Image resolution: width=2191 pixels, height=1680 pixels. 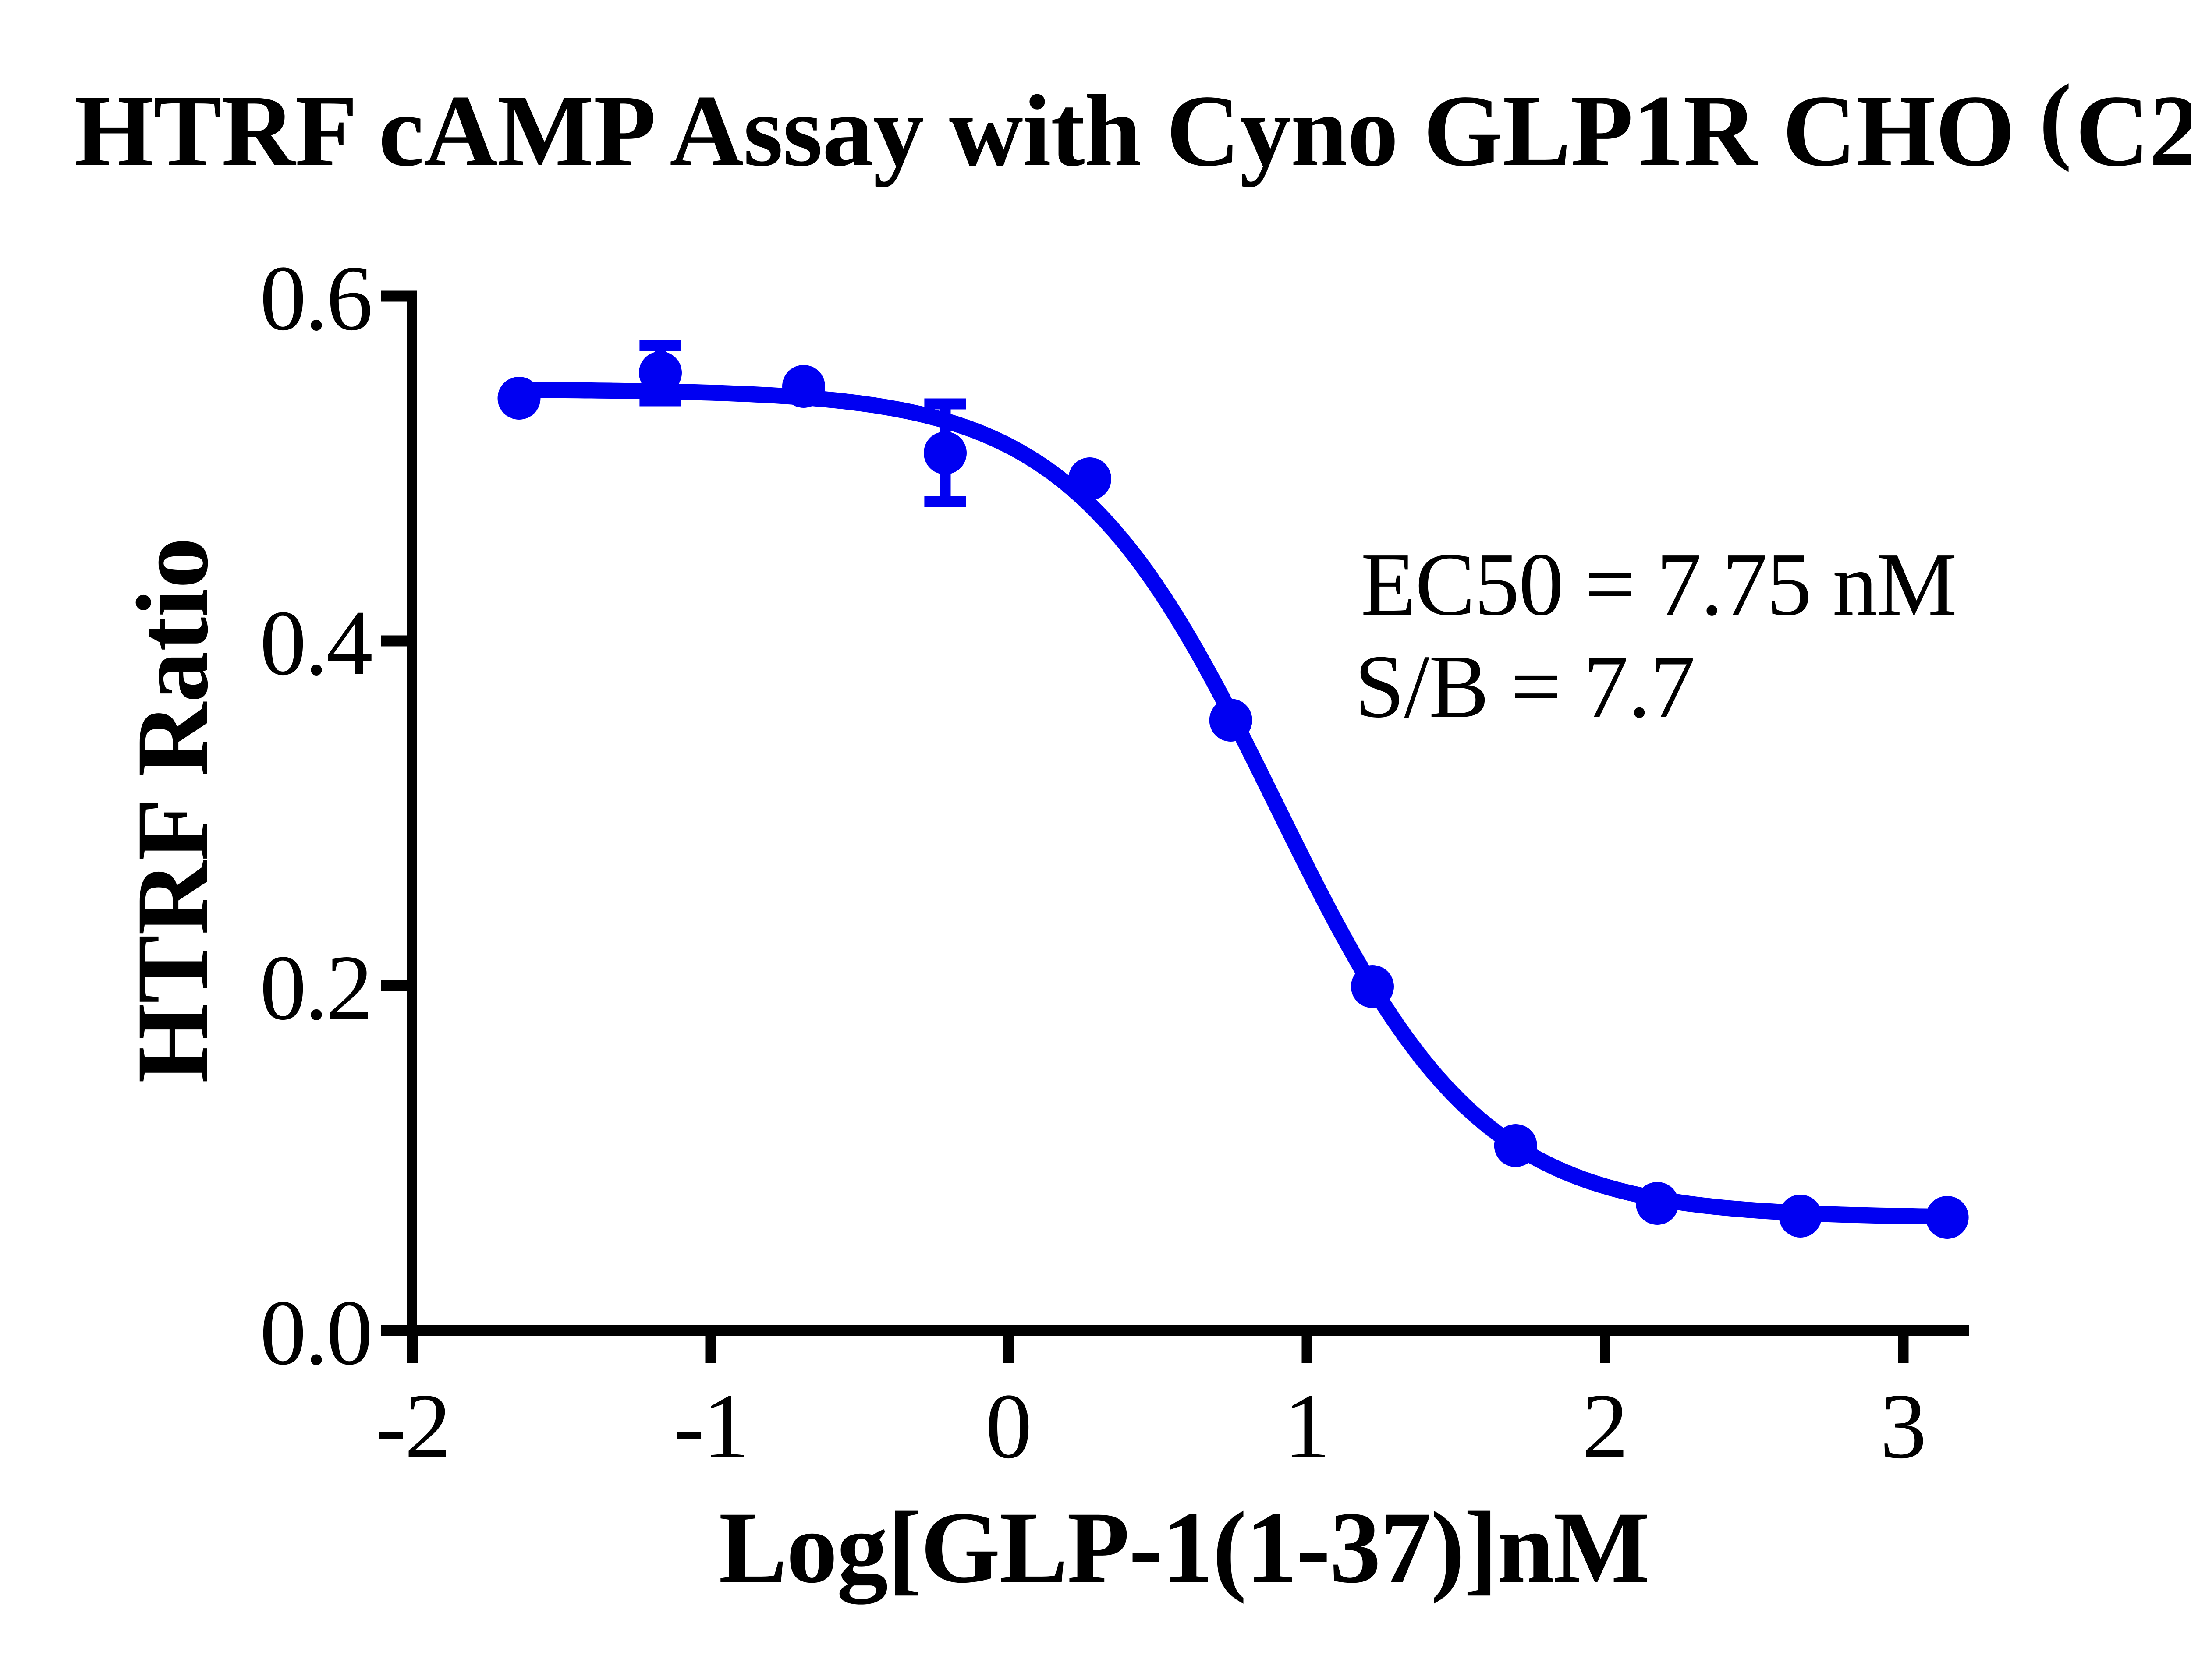 I want to click on svg-text: 0.6, so click(x=315, y=298).